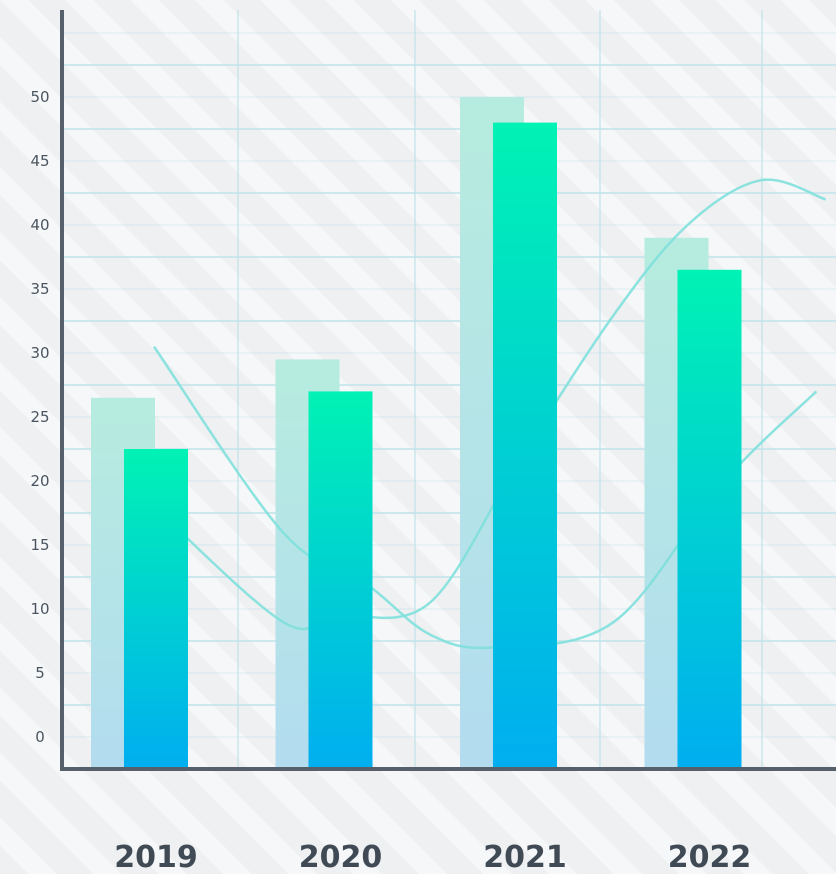 The image size is (836, 874). I want to click on y-tick-label: 10, so click(39, 609).